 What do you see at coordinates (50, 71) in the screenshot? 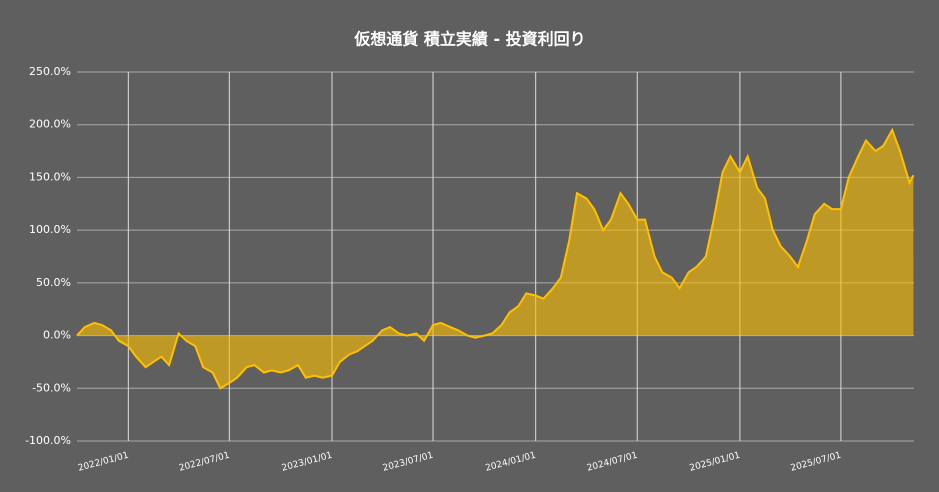
I see `y-tick-label: 250.0%` at bounding box center [50, 71].